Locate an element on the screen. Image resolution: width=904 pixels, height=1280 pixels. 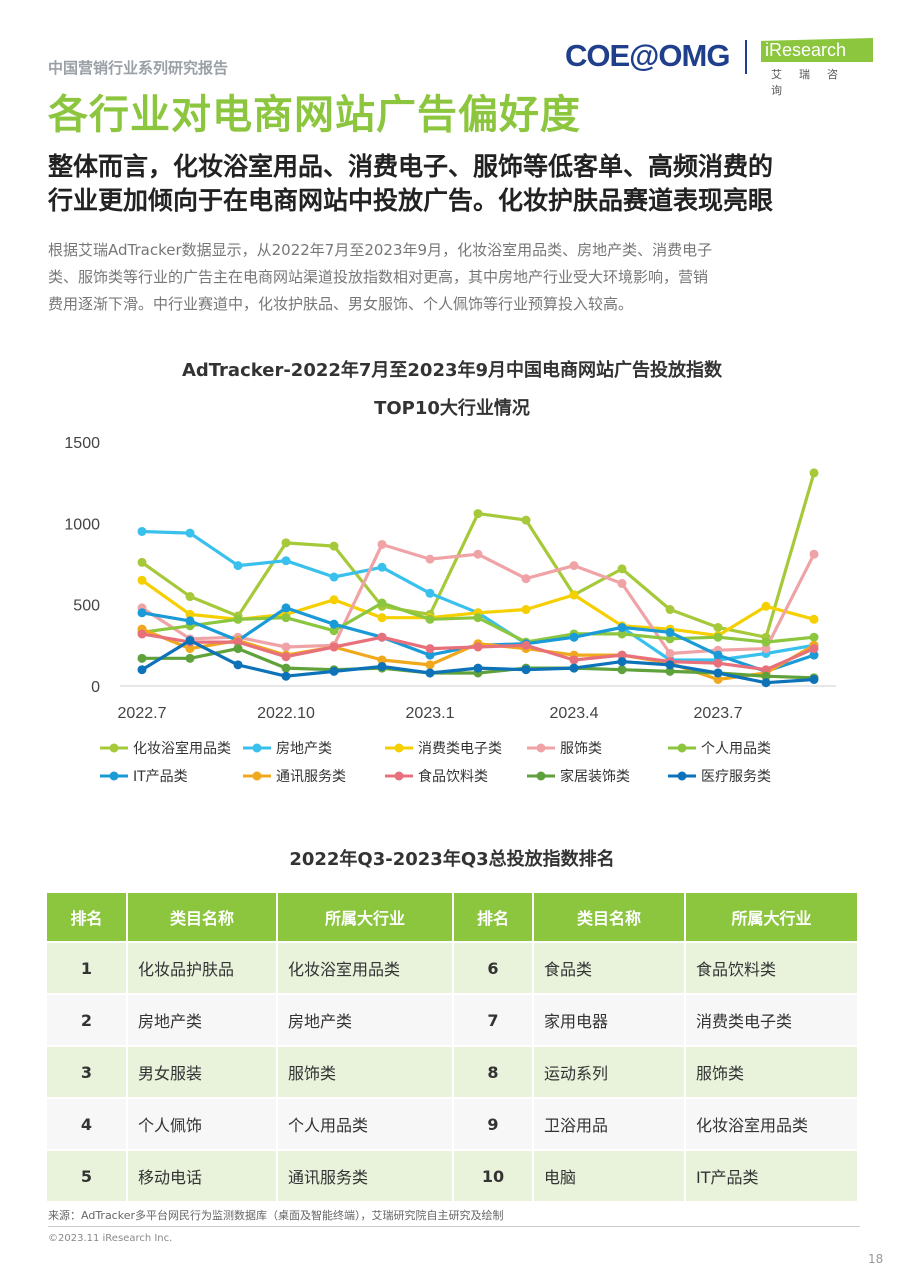
column-header: 所属大行业 is located at coordinates (365, 917).